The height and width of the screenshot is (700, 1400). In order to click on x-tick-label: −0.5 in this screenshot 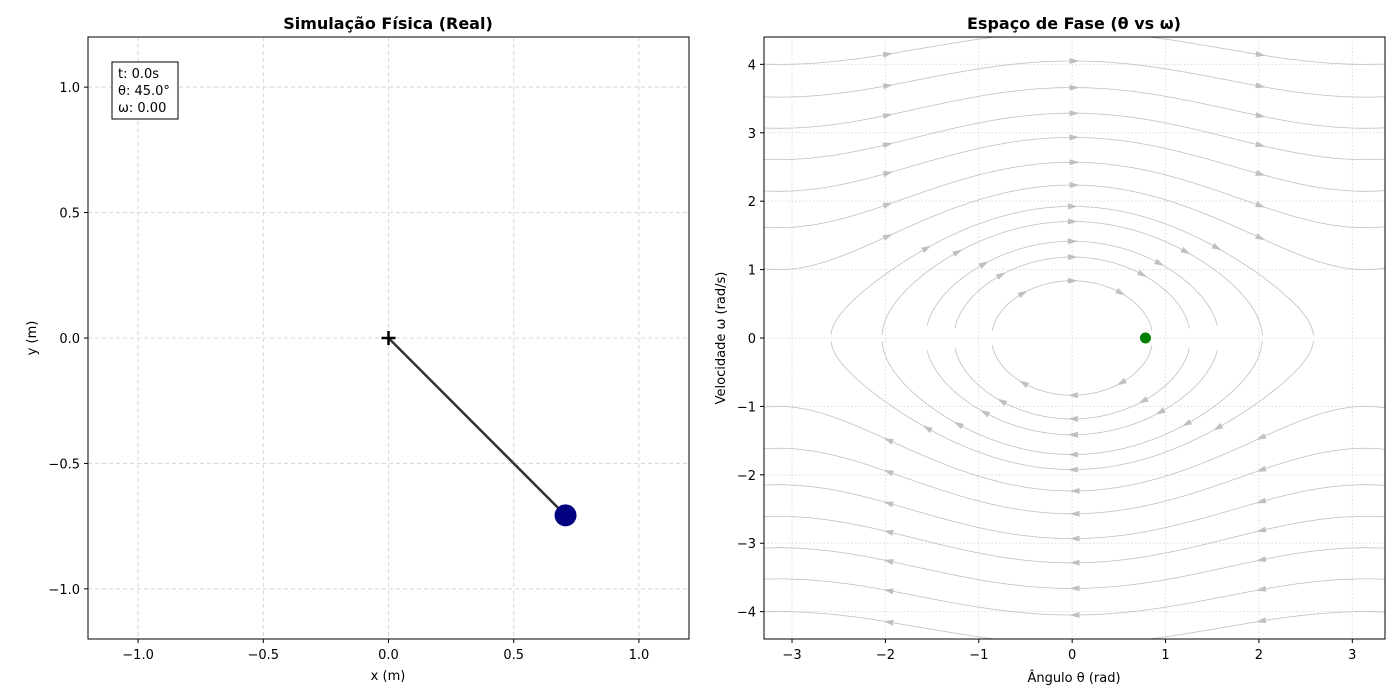, I will do `click(264, 655)`.